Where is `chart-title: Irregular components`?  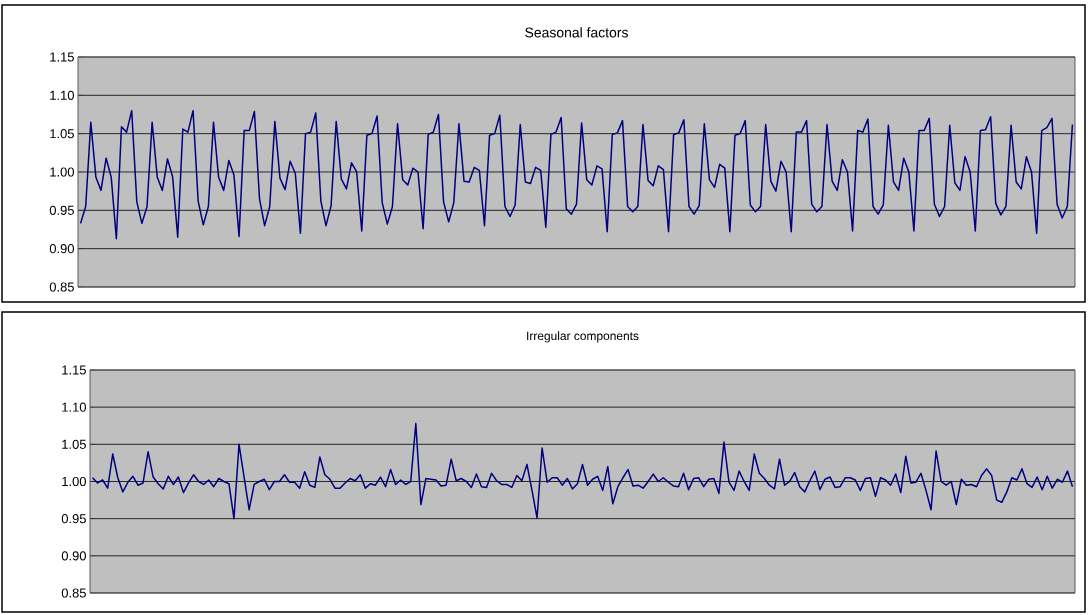 chart-title: Irregular components is located at coordinates (583, 337).